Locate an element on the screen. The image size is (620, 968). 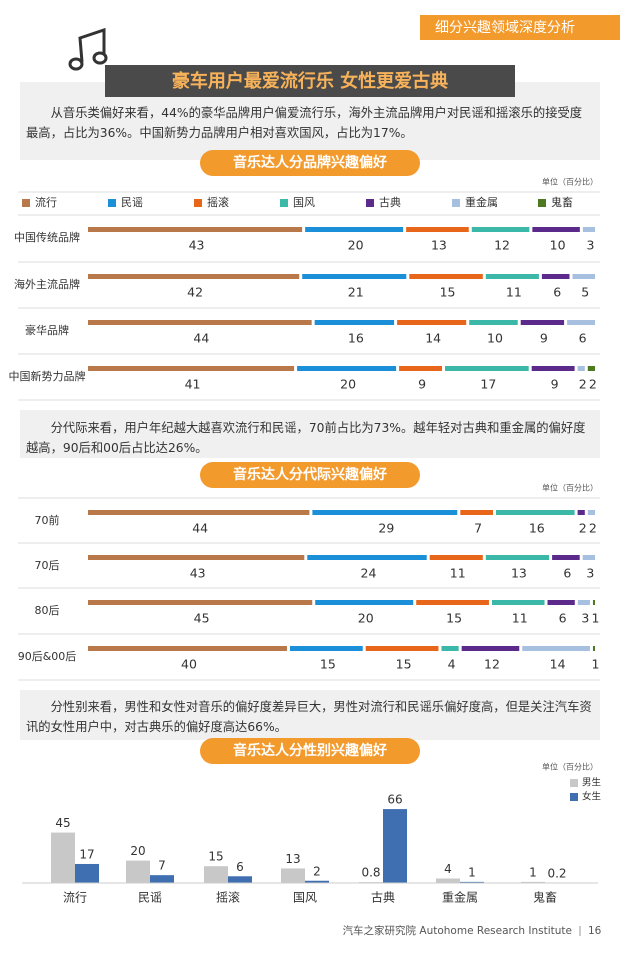
bar-label: 0.2 is located at coordinates (556, 873).